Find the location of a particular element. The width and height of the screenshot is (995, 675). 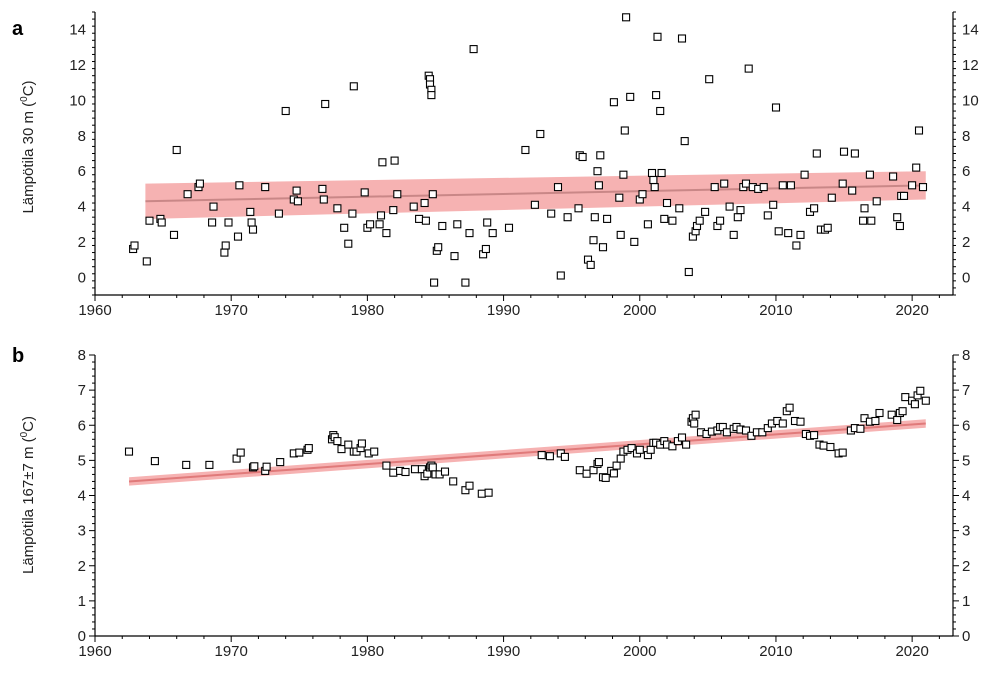

y-tick-label-left-b: 3 is located at coordinates (82, 531).